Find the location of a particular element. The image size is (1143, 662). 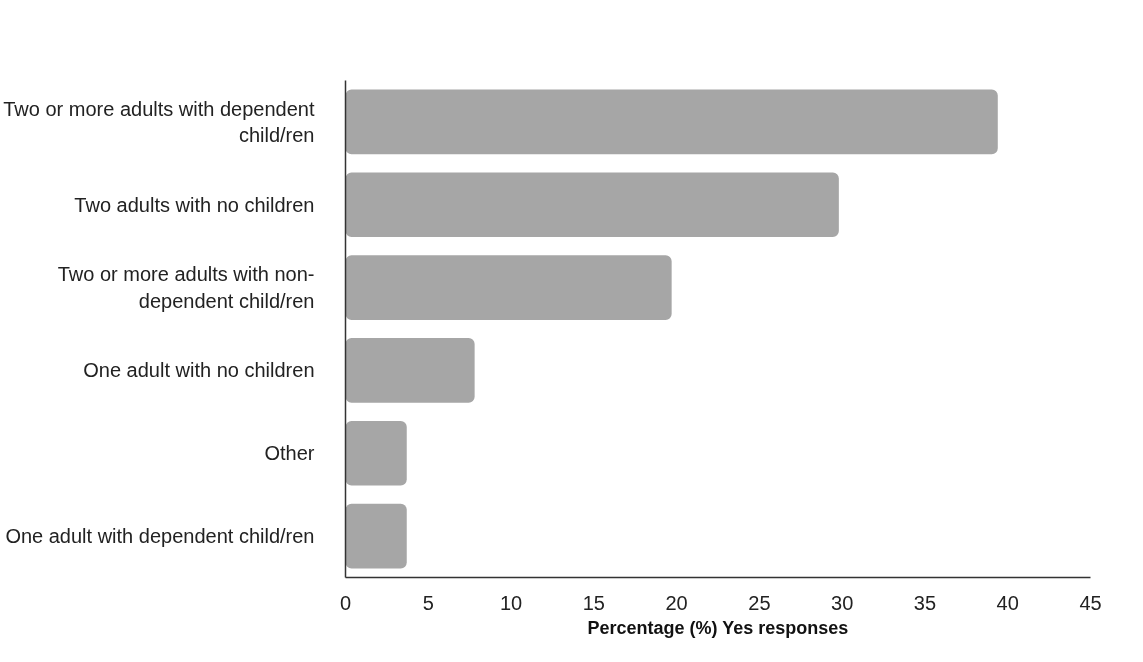

x-tick-label: 25 is located at coordinates (759, 602).